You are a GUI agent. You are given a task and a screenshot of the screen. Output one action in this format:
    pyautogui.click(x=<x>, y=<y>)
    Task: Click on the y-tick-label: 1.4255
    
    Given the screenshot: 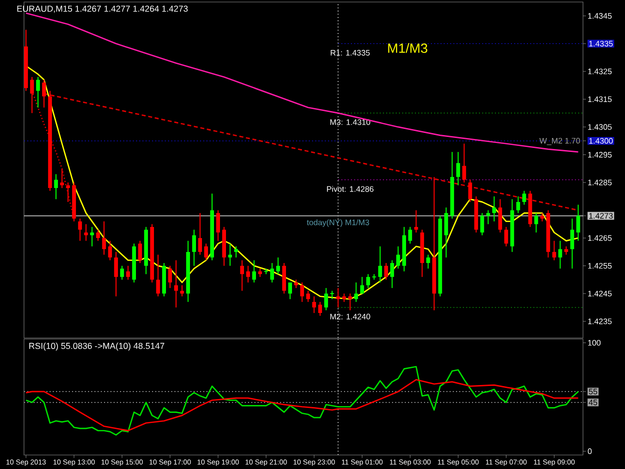 What is the action you would take?
    pyautogui.click(x=600, y=265)
    